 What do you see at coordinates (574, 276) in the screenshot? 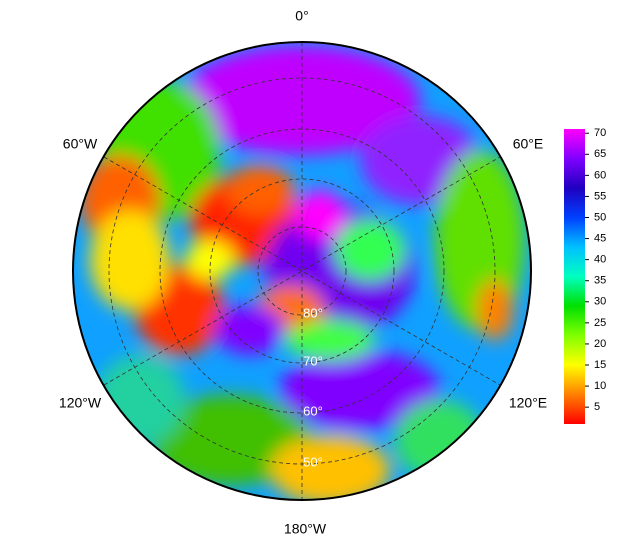
I see `colorbar` at bounding box center [574, 276].